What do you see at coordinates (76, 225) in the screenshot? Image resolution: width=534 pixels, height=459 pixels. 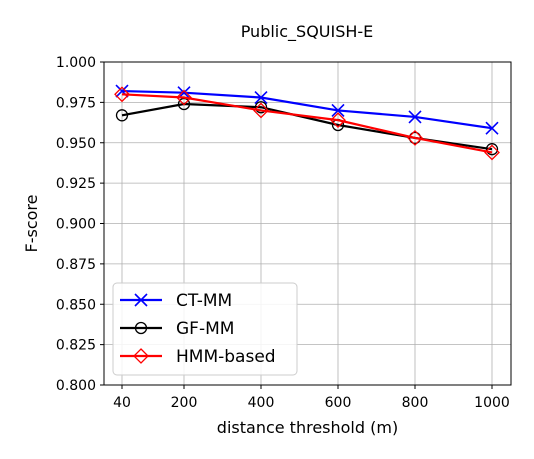 I see `y-tick-label: 0.900` at bounding box center [76, 225].